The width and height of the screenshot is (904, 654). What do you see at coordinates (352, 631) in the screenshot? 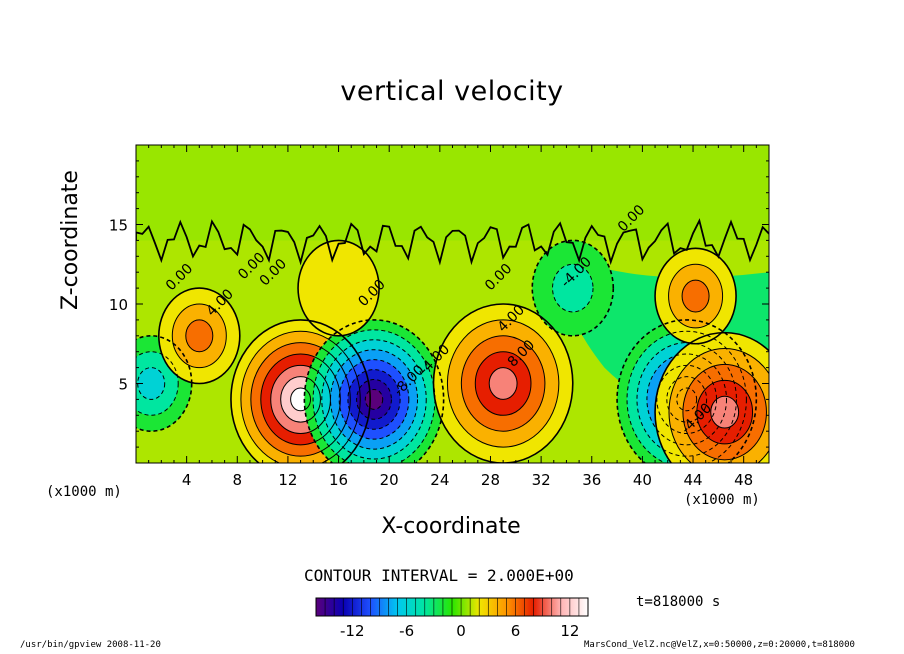
I see `colorbar-tick-label: -12` at bounding box center [352, 631].